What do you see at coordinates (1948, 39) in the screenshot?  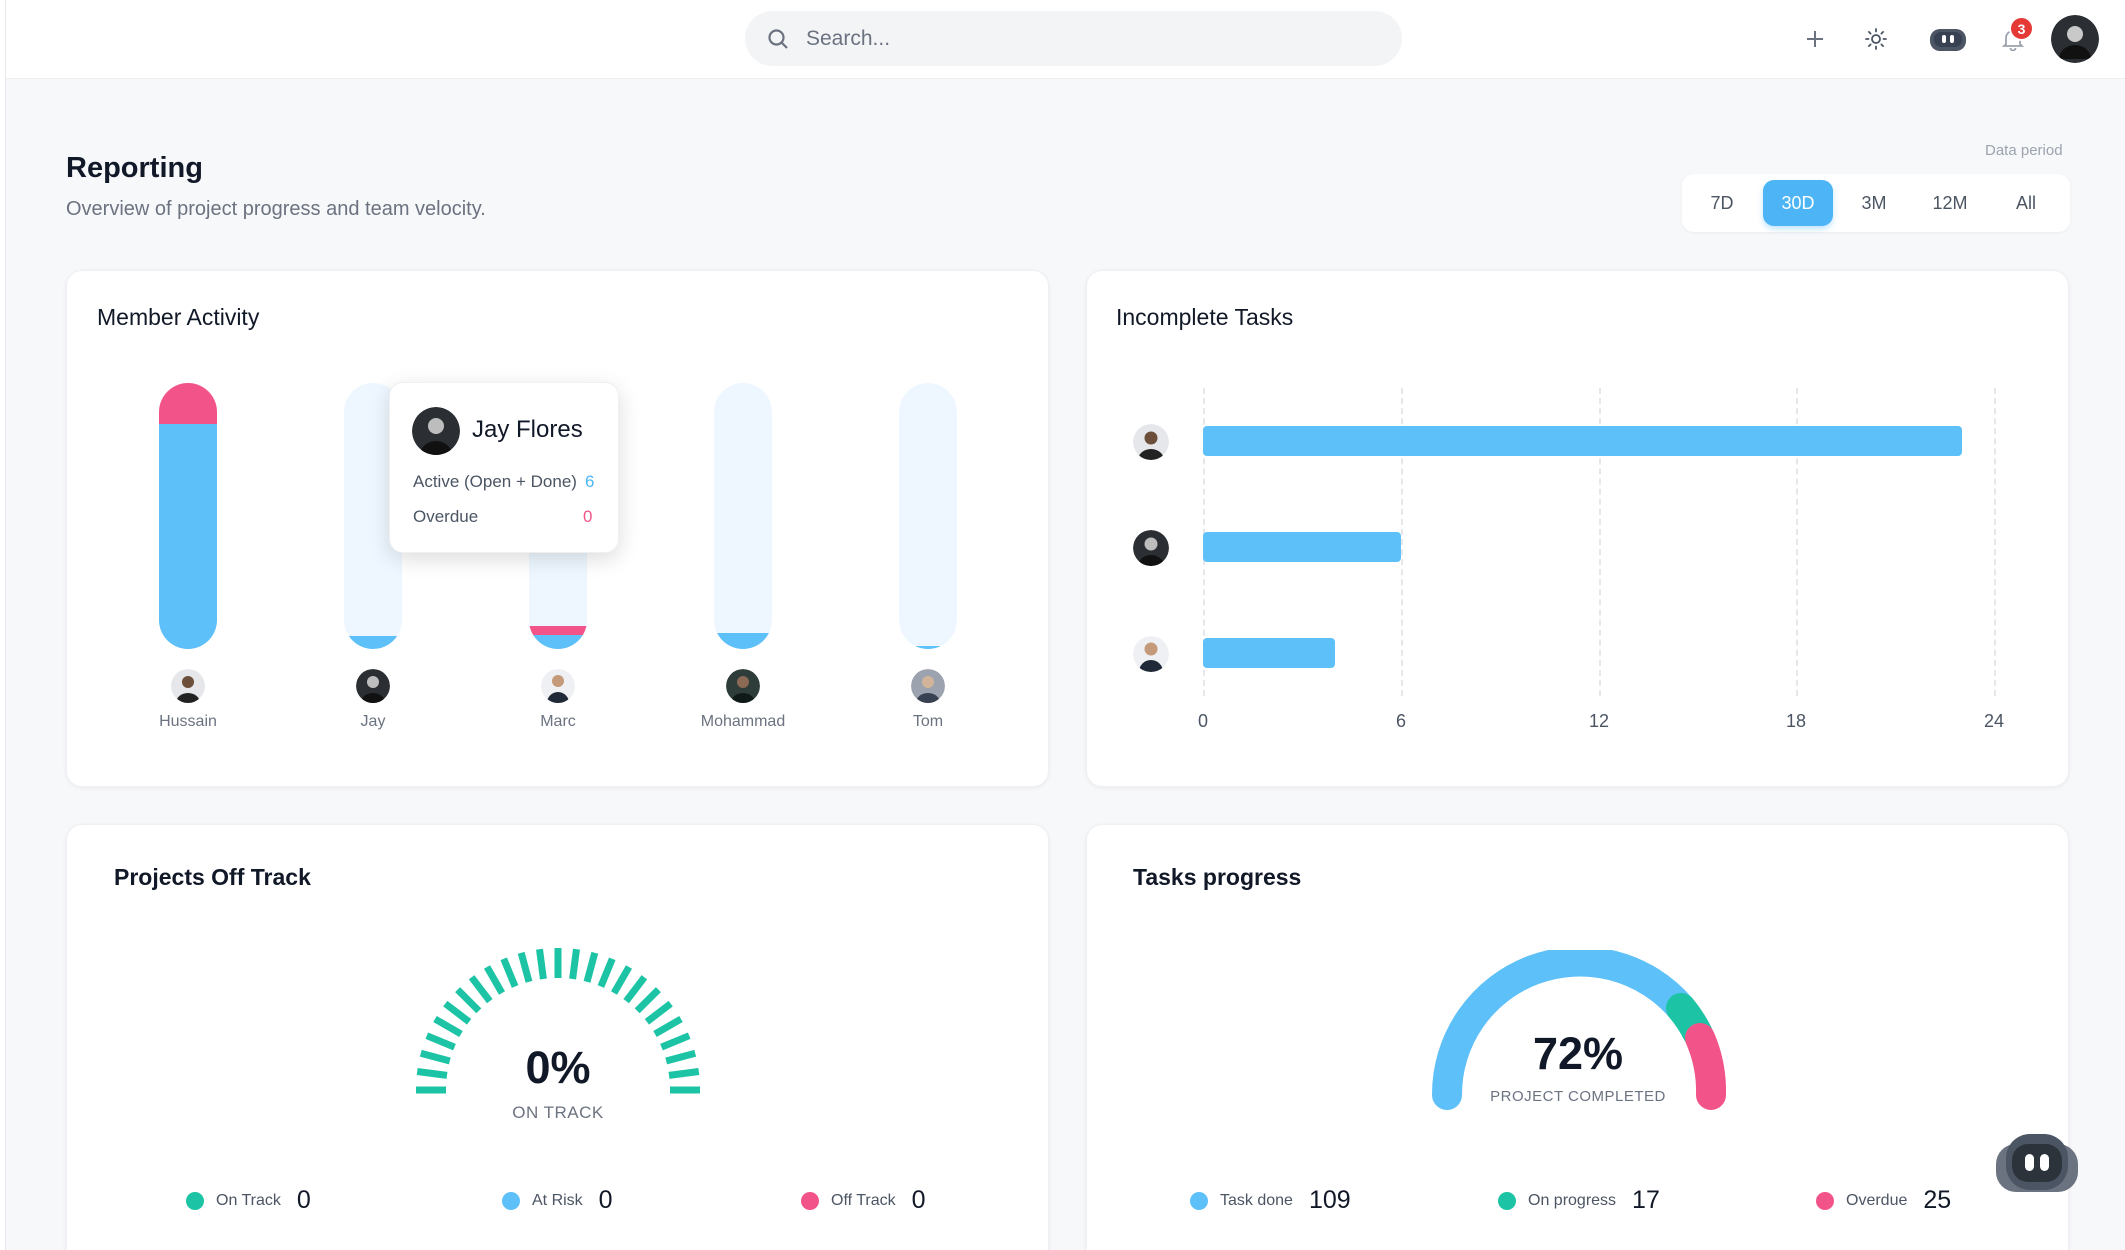 I see `robot-icon` at bounding box center [1948, 39].